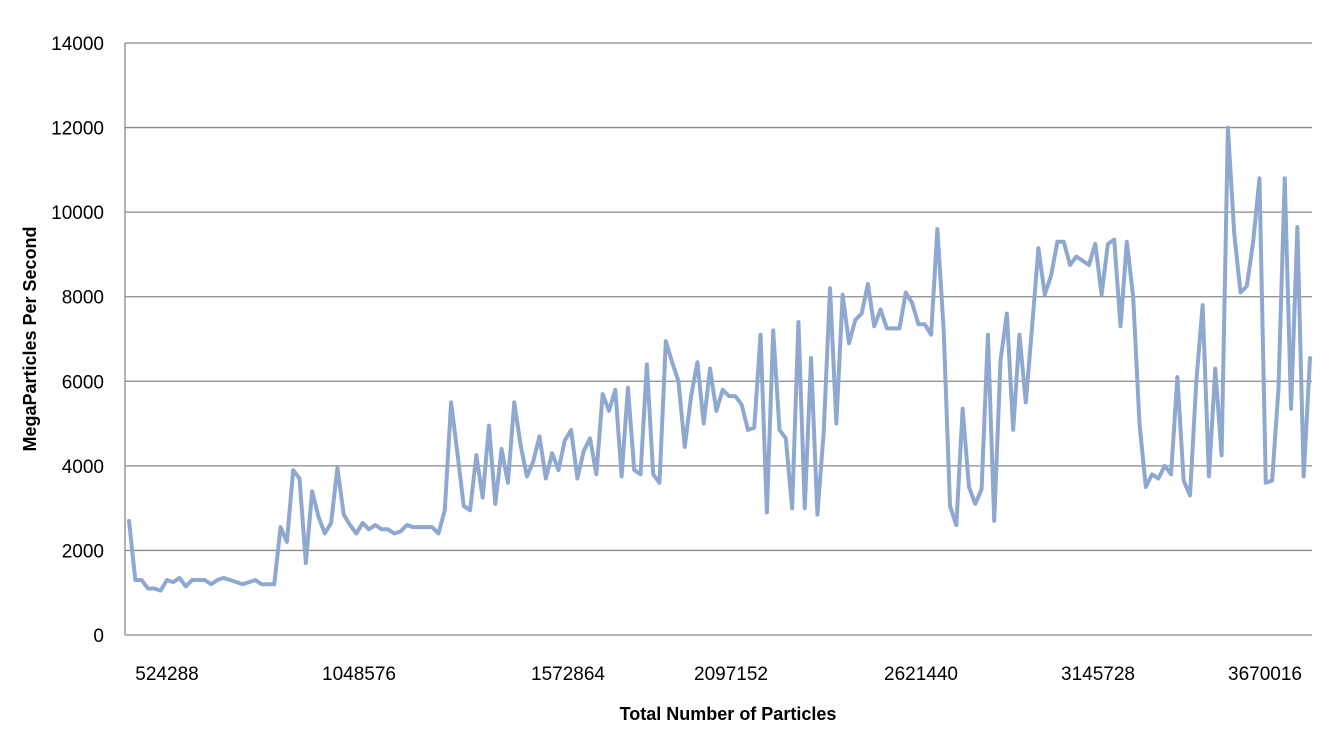 The width and height of the screenshot is (1338, 744). Describe the element at coordinates (83, 298) in the screenshot. I see `y-tick-label: 8000` at that location.